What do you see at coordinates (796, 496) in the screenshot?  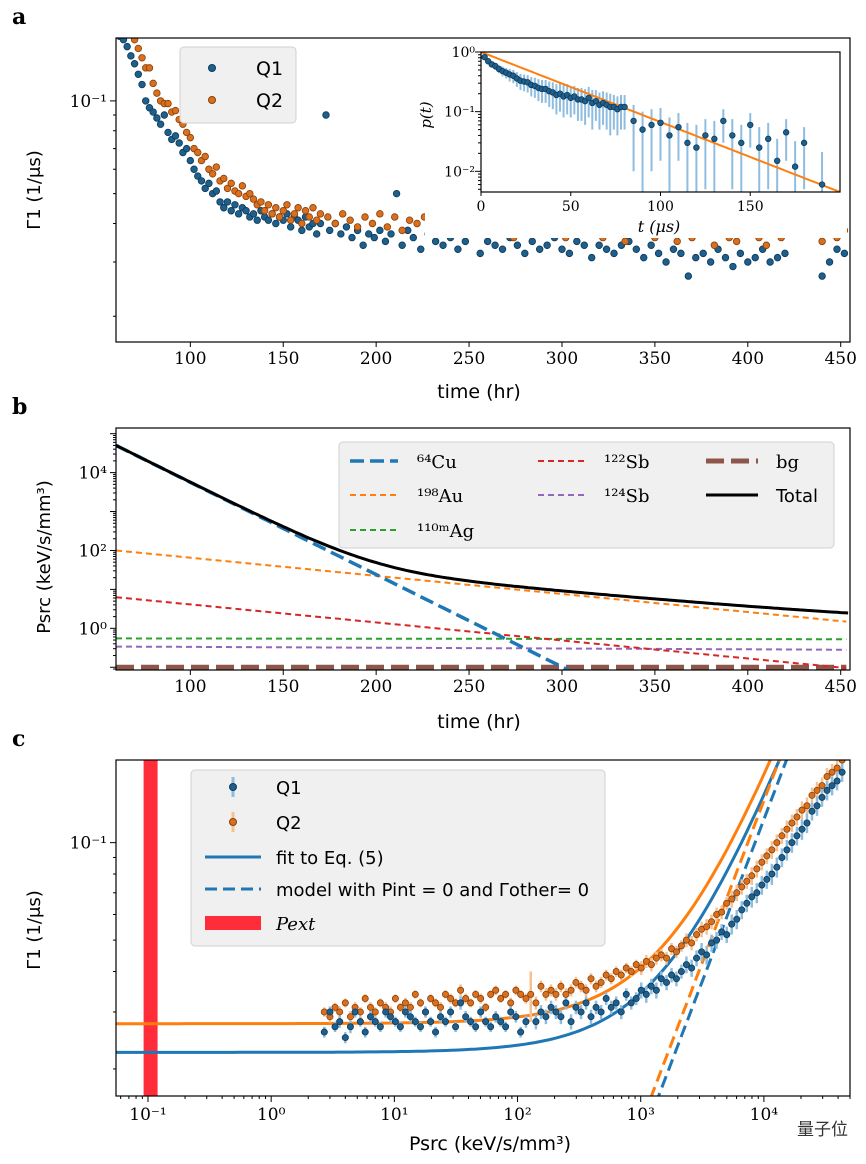 I see `legend-total-label: Total` at bounding box center [796, 496].